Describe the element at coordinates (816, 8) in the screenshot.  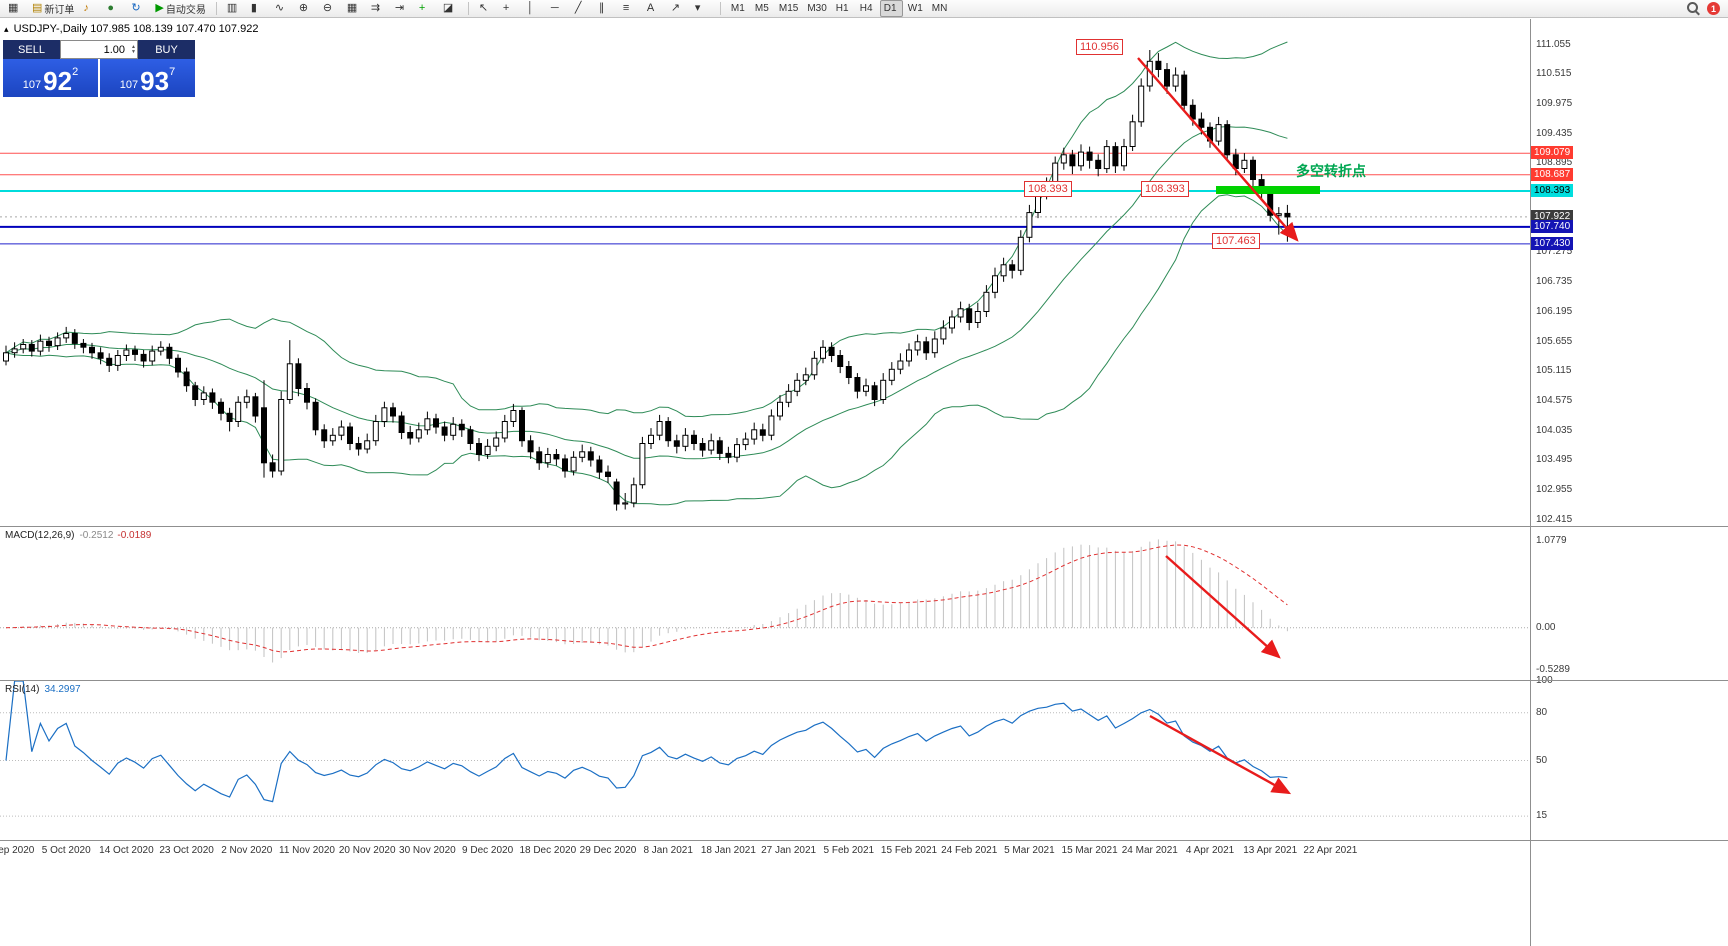
I see `tf-m30: M30` at that location.